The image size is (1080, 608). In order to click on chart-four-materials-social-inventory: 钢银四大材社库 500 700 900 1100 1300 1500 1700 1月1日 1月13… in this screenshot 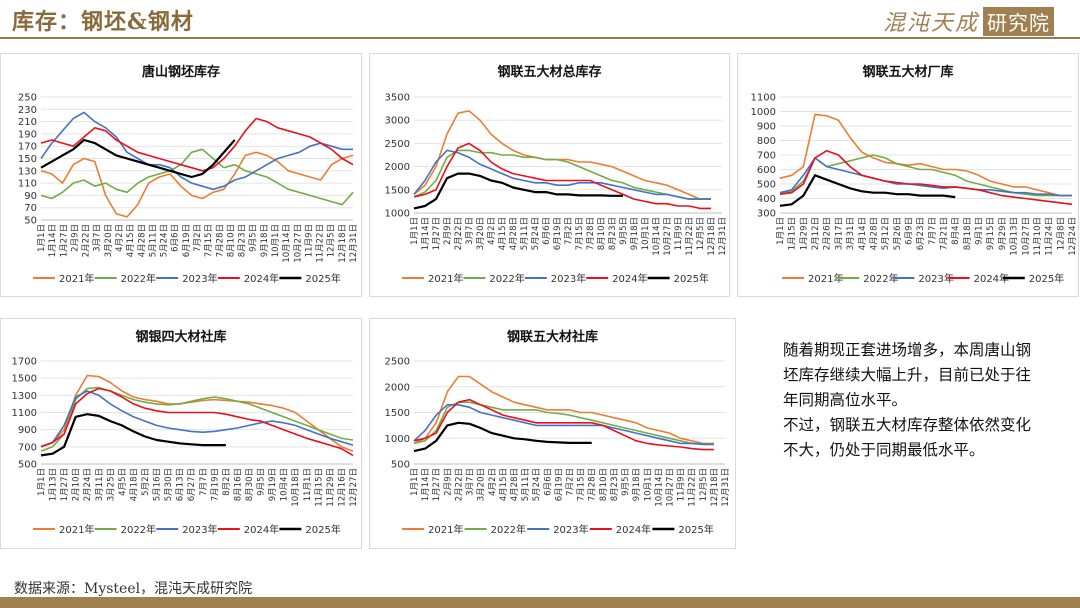, I will do `click(185, 432)`.